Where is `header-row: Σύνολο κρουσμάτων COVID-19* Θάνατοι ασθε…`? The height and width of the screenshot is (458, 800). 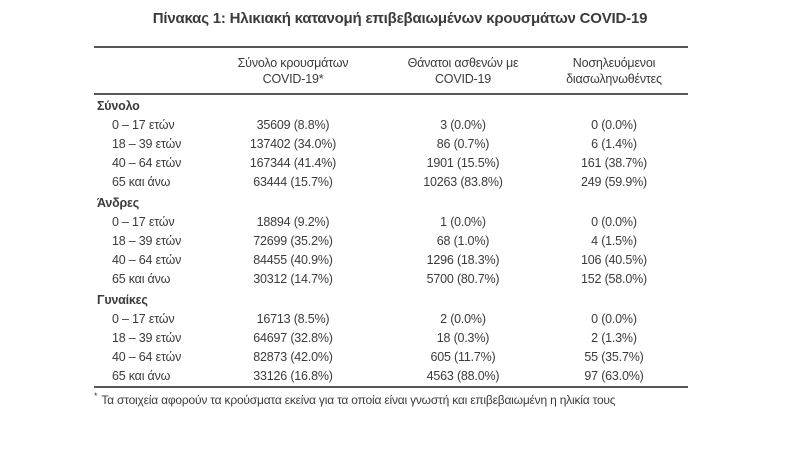
header-row: Σύνολο κρουσμάτων COVID-19* Θάνατοι ασθε… is located at coordinates (391, 70).